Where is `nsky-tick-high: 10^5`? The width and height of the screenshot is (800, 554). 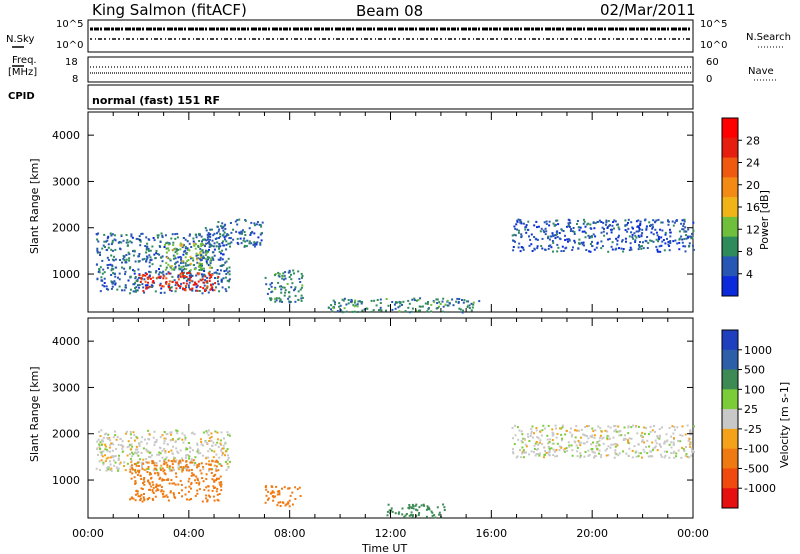 nsky-tick-high: 10^5 is located at coordinates (69, 24).